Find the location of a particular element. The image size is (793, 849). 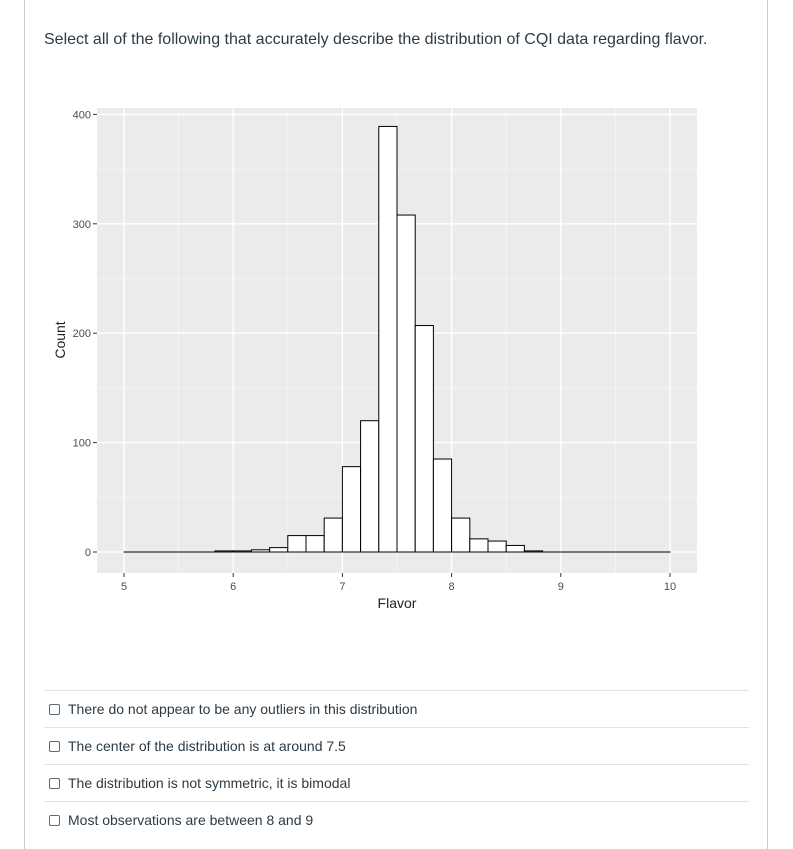

answer-label: Most observations are between 8 and 9 is located at coordinates (191, 820).